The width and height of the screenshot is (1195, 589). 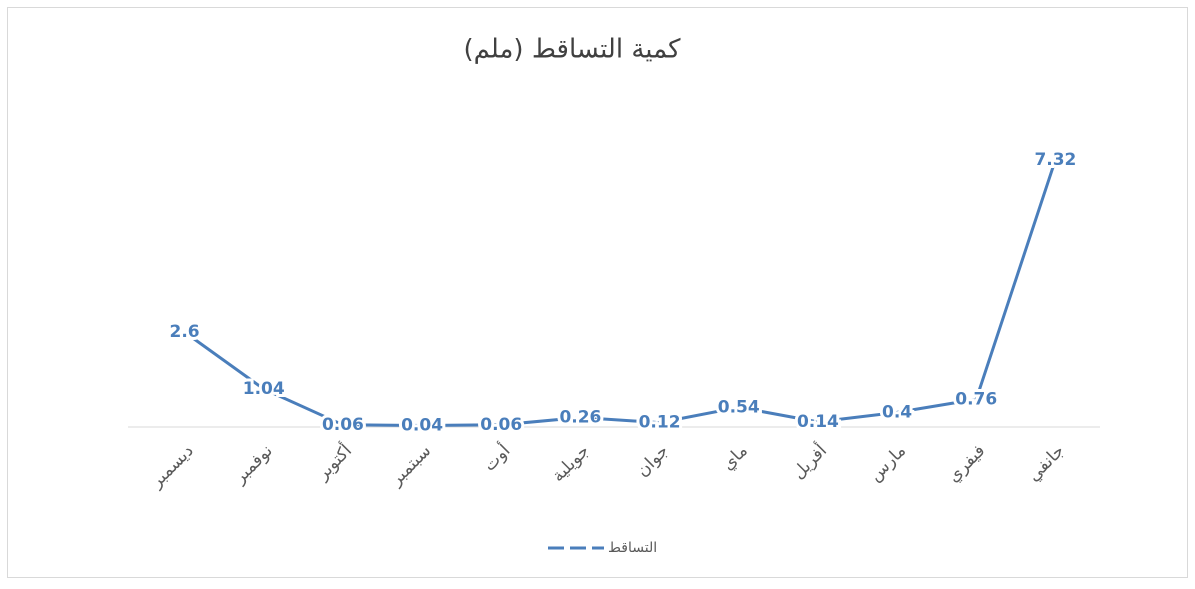 What do you see at coordinates (580, 418) in the screenshot?
I see `data-label: 0.26` at bounding box center [580, 418].